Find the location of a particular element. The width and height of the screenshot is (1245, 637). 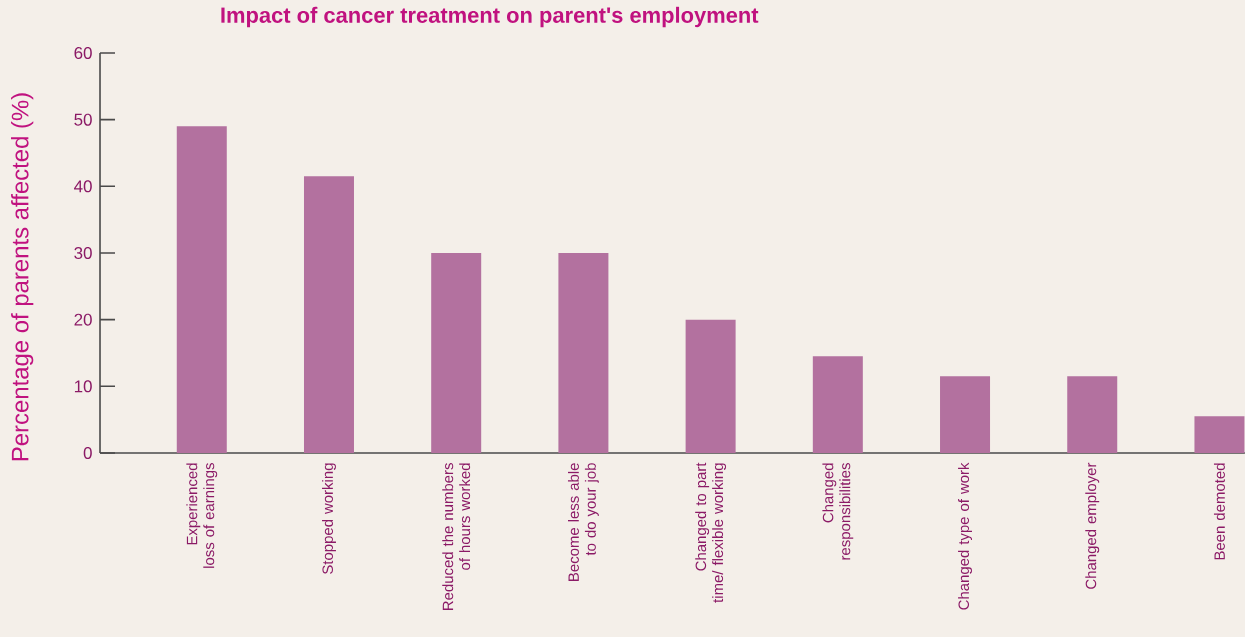

x-tick-label: Changed responsibilities is located at coordinates (838, 511).